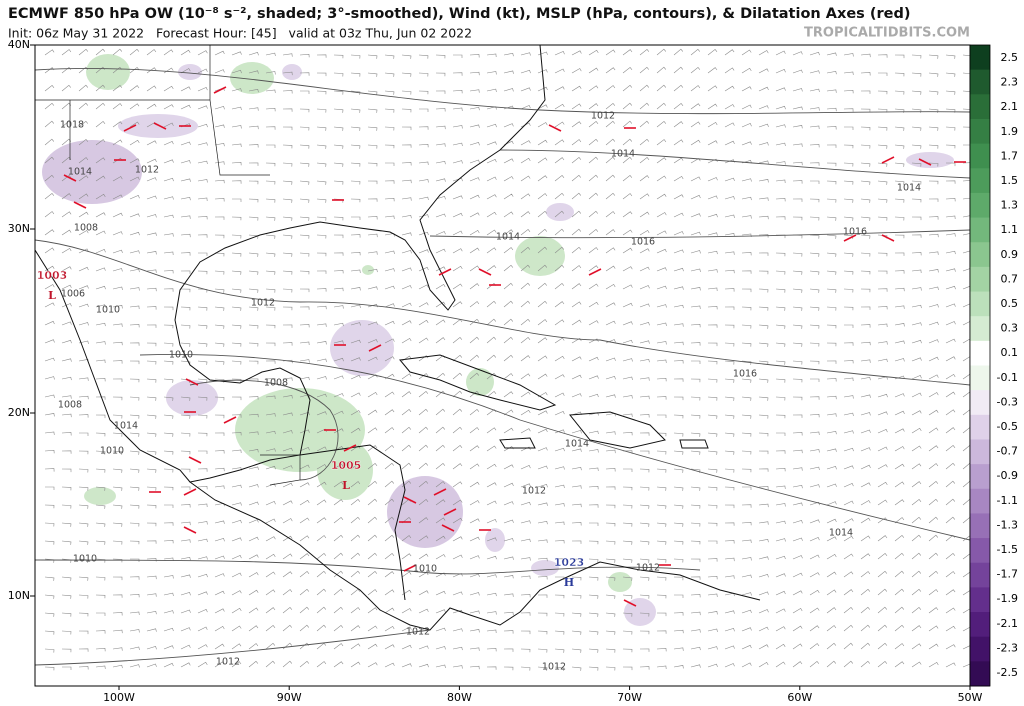 The image size is (1024, 706). Describe the element at coordinates (569, 562) in the screenshot. I see `center-value: 1023` at that location.